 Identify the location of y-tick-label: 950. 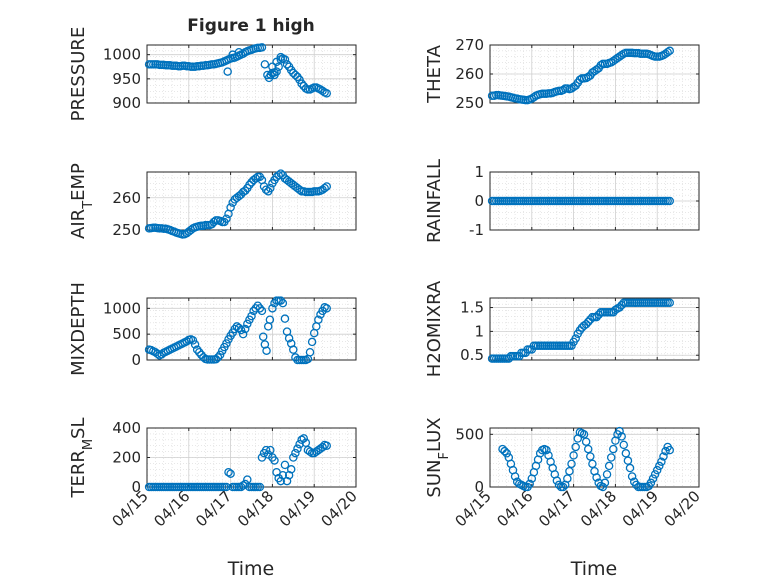
(126, 79).